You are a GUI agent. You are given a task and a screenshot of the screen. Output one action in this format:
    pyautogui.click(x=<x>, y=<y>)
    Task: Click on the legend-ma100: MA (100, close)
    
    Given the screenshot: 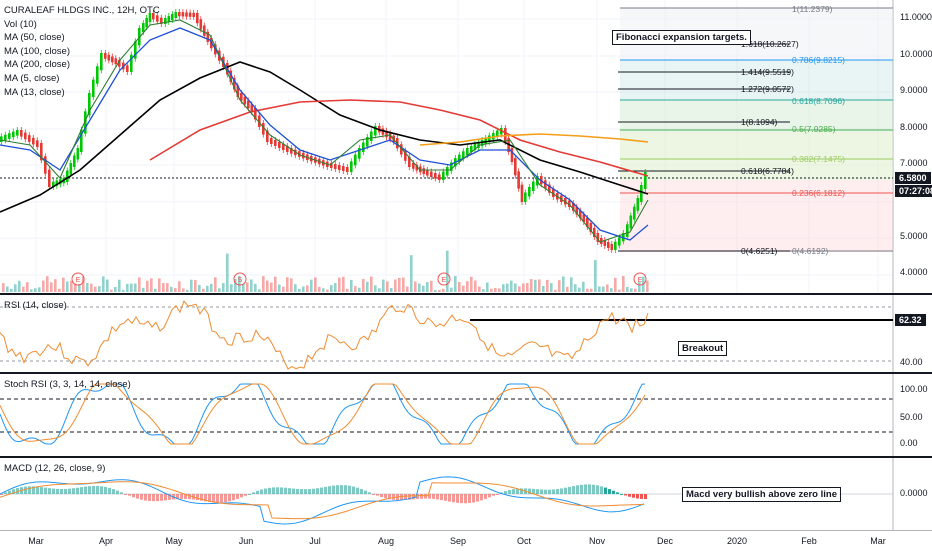 What is the action you would take?
    pyautogui.click(x=37, y=51)
    